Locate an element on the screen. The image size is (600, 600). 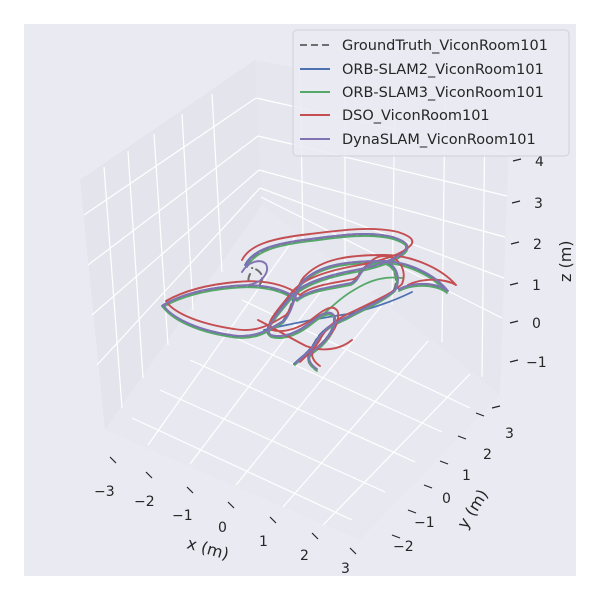
z-tick-labels: −1 0 1 2 3 4 is located at coordinates (536, 262).